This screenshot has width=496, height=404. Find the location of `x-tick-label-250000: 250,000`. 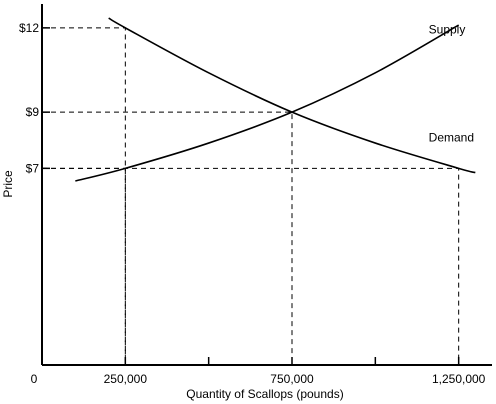

x-tick-label-250000: 250,000 is located at coordinates (126, 379).